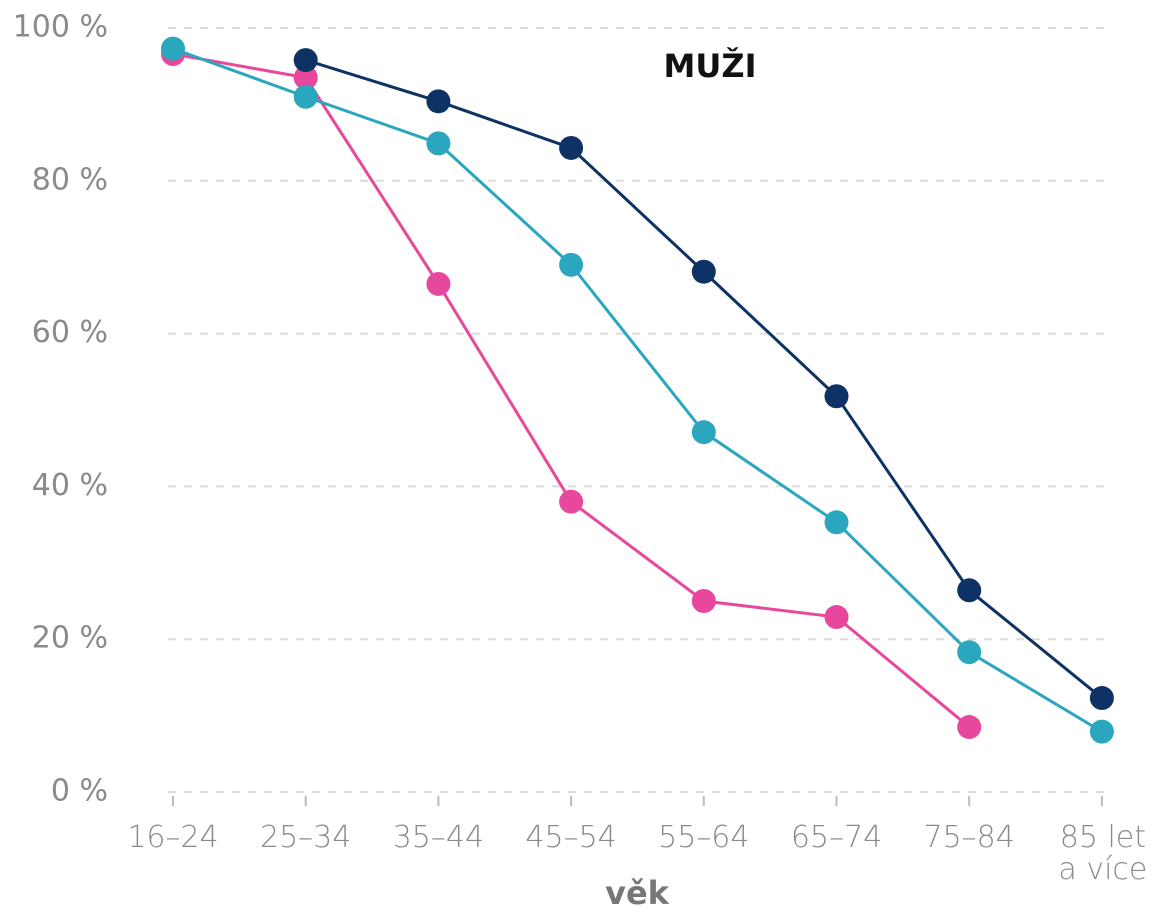  What do you see at coordinates (571, 837) in the screenshot?
I see `x-tick-label: 45–54` at bounding box center [571, 837].